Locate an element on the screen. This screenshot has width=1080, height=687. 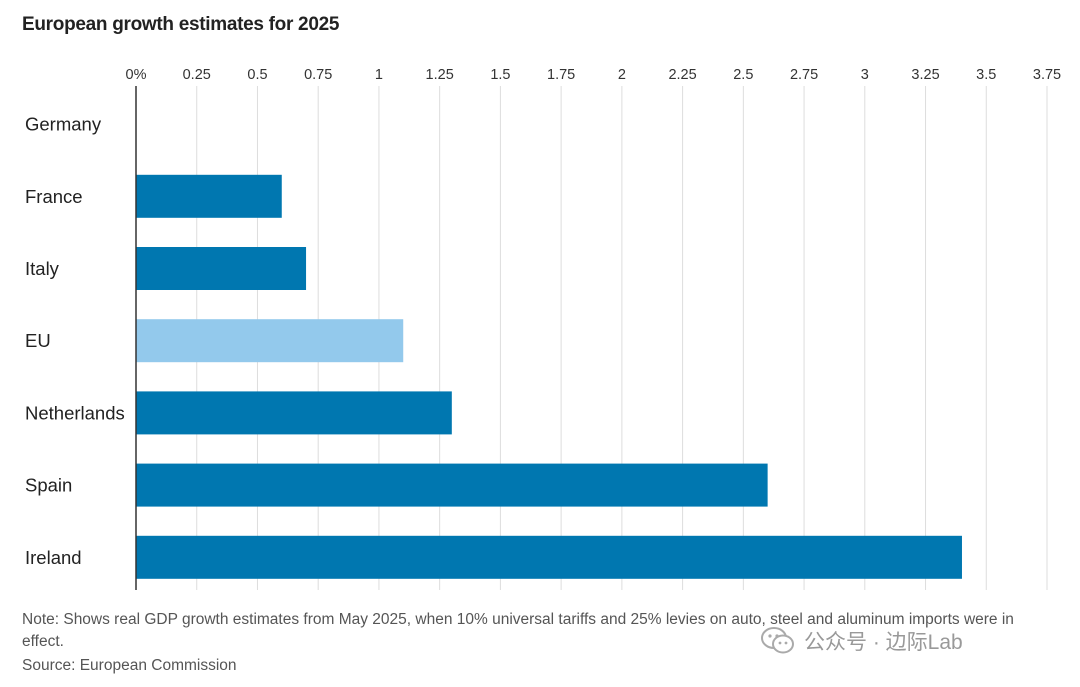
category-label: Italy is located at coordinates (42, 268).